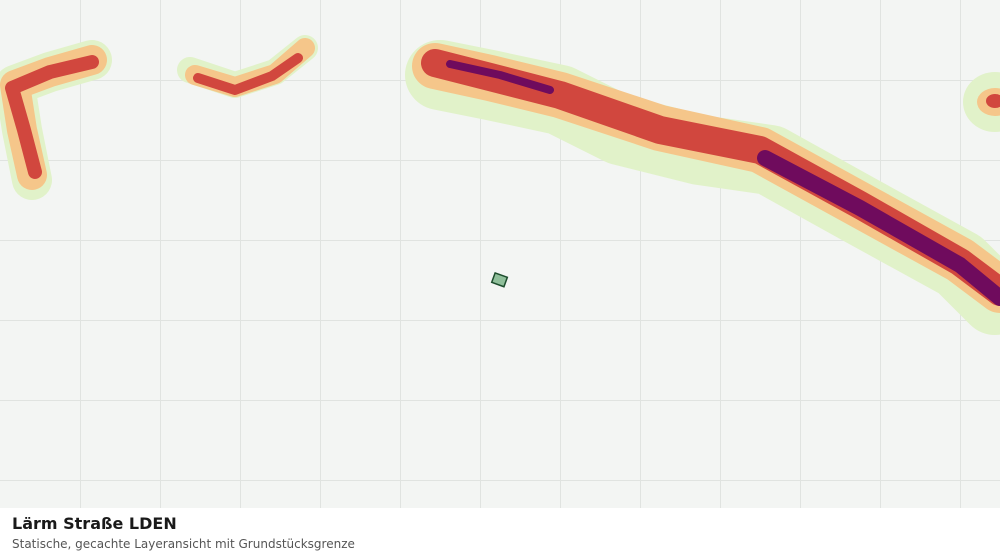 Image resolution: width=1000 pixels, height=560 pixels. What do you see at coordinates (981, 102) in the screenshot?
I see `noise-right` at bounding box center [981, 102].